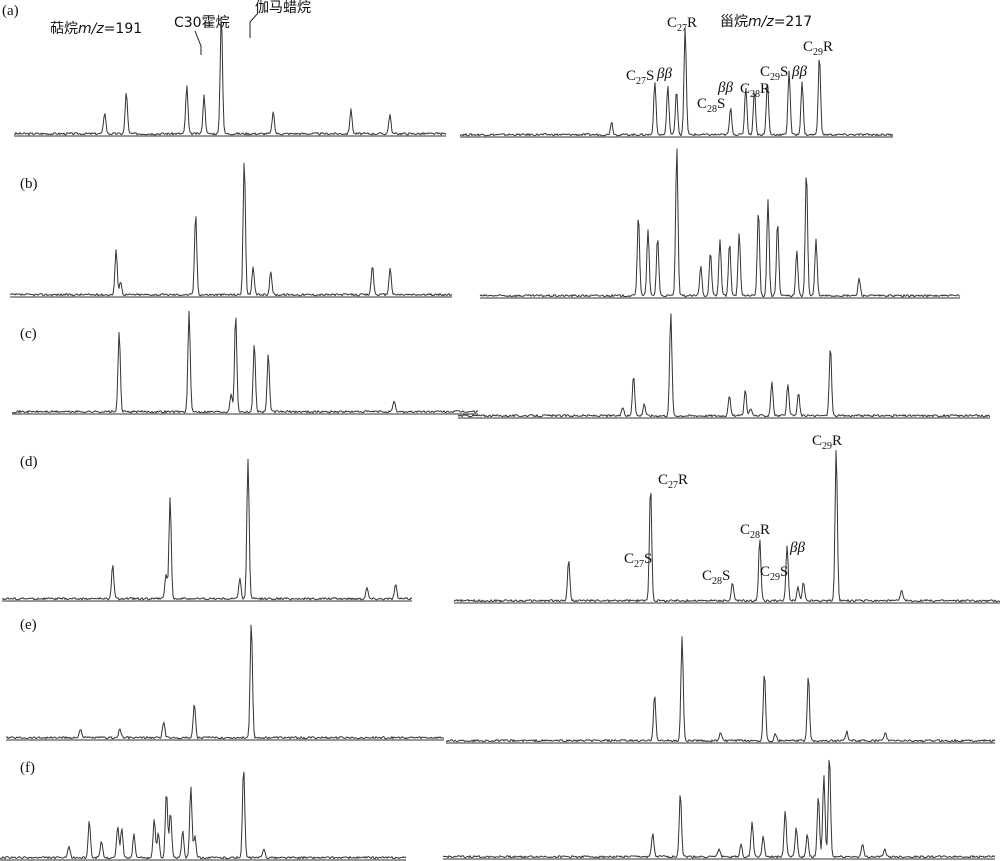 This screenshot has height=861, width=1000. I want to click on trace-e-terpane, so click(225, 682).